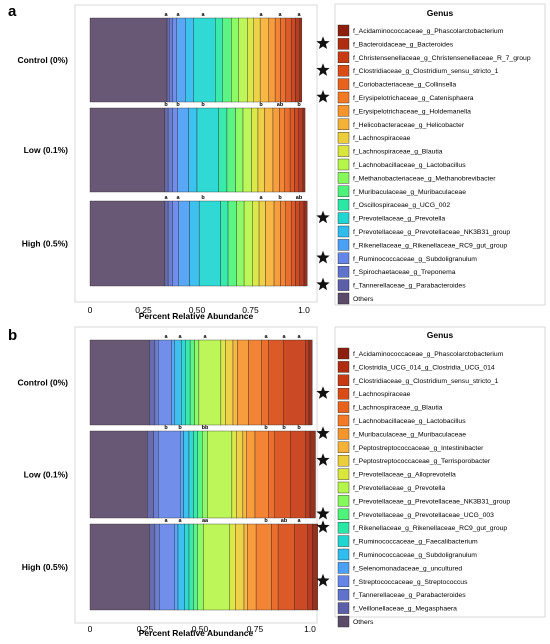  I want to click on panel-letter: b, so click(12, 335).